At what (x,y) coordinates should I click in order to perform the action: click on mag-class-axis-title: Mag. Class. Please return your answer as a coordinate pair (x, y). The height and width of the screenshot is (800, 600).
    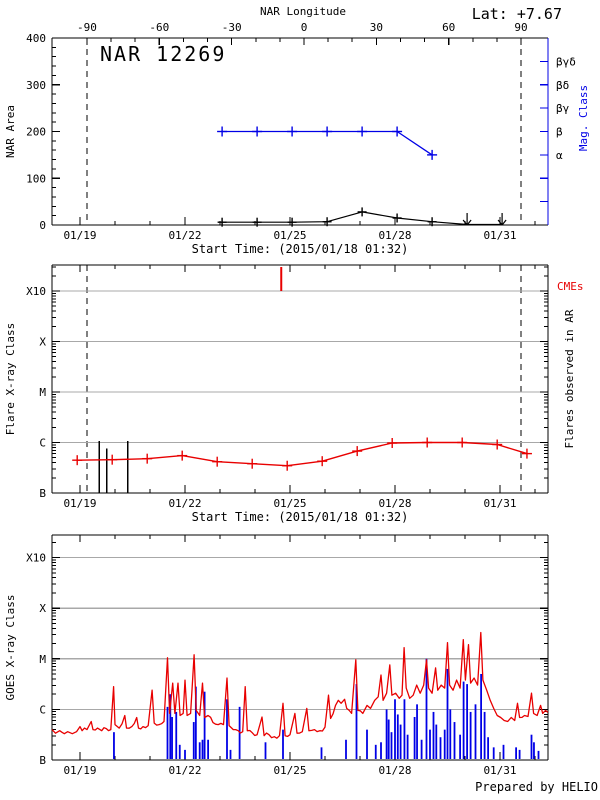
    Looking at the image, I should click on (583, 118).